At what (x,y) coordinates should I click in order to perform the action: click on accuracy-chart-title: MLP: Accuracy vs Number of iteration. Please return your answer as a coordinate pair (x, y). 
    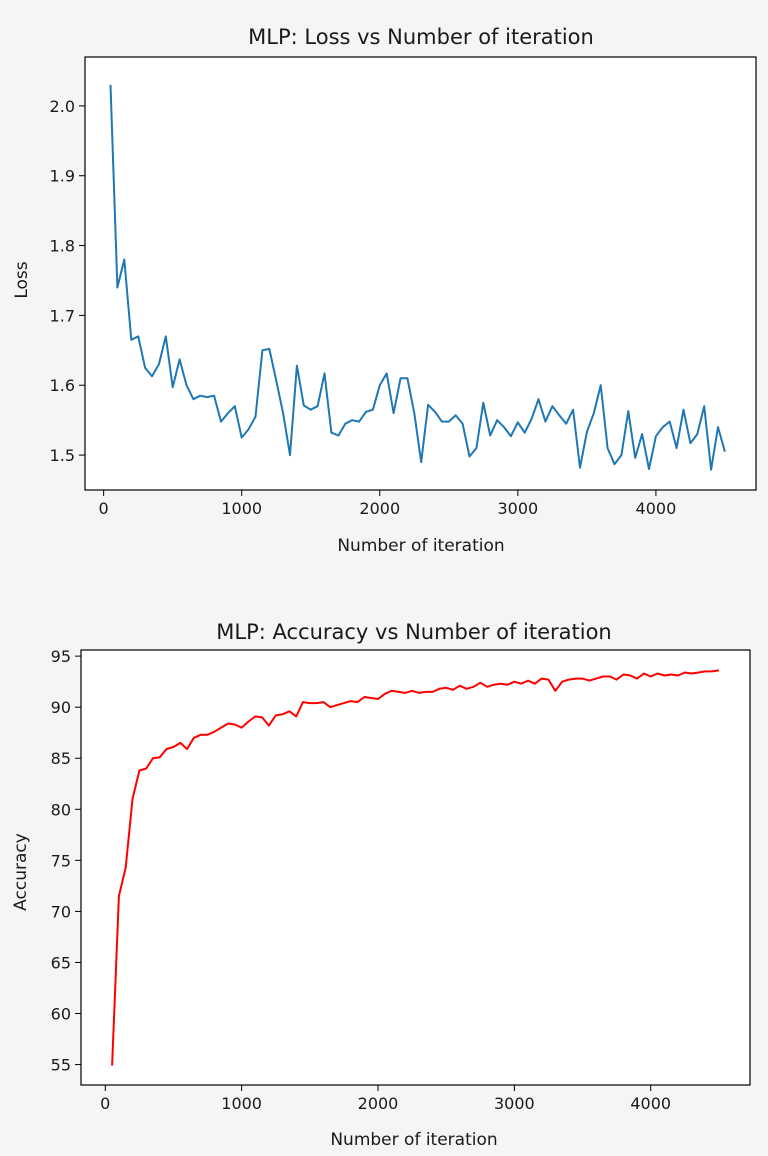
    Looking at the image, I should click on (414, 632).